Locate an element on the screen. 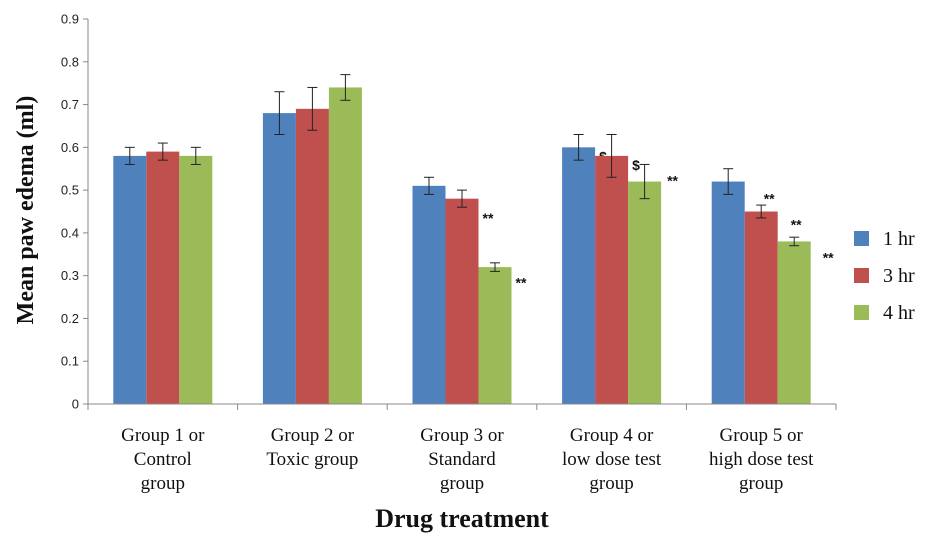 This screenshot has height=533, width=937. x-category-label: Toxic group is located at coordinates (312, 459).